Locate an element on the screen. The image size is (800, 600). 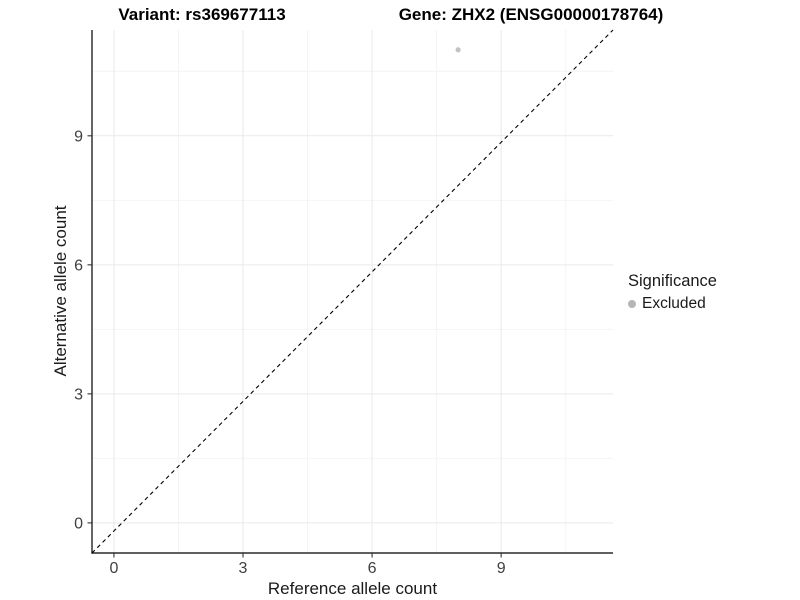
legend-entries: Excluded is located at coordinates (672, 304).